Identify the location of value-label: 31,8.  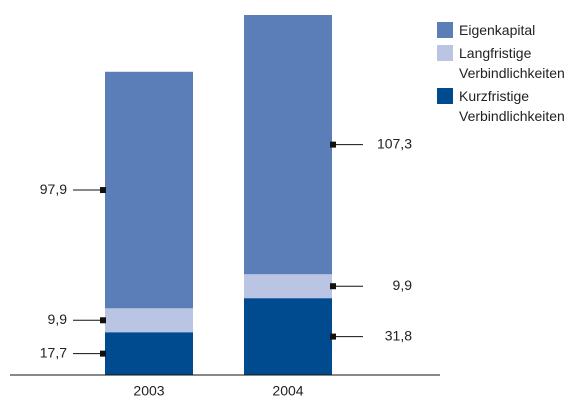
(398, 335).